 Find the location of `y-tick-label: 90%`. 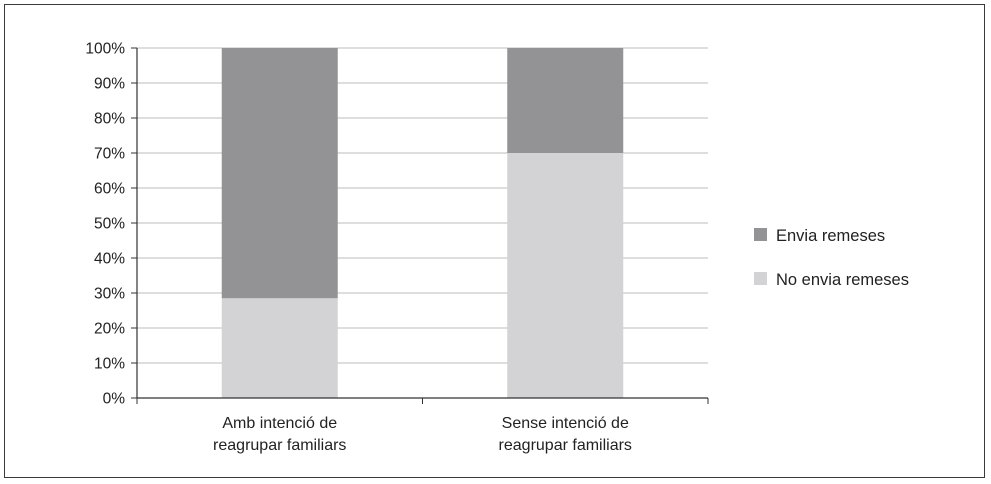

y-tick-label: 90% is located at coordinates (109, 84).